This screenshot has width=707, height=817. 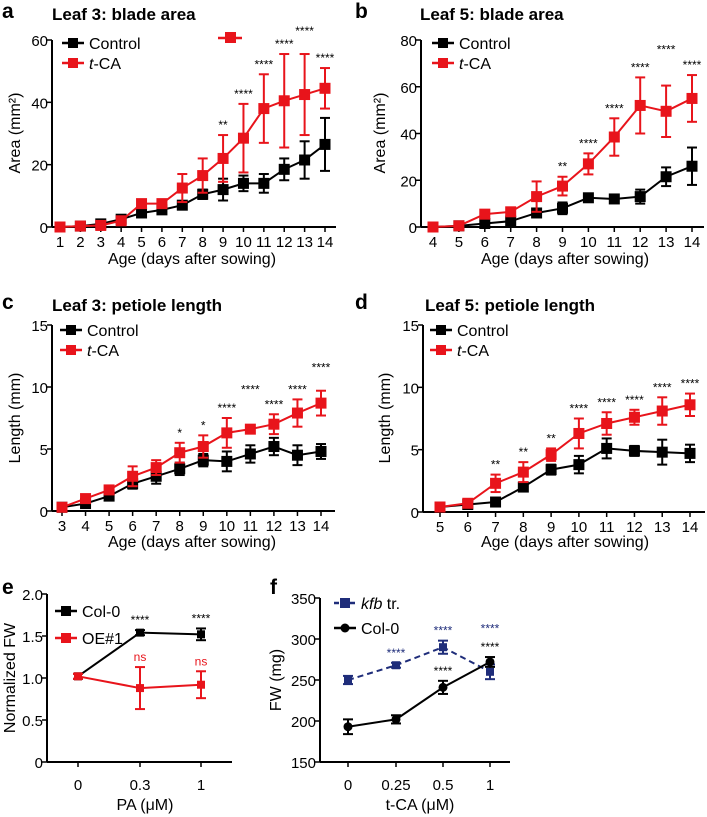 I want to click on x-tick-label: 7, so click(x=182, y=242).